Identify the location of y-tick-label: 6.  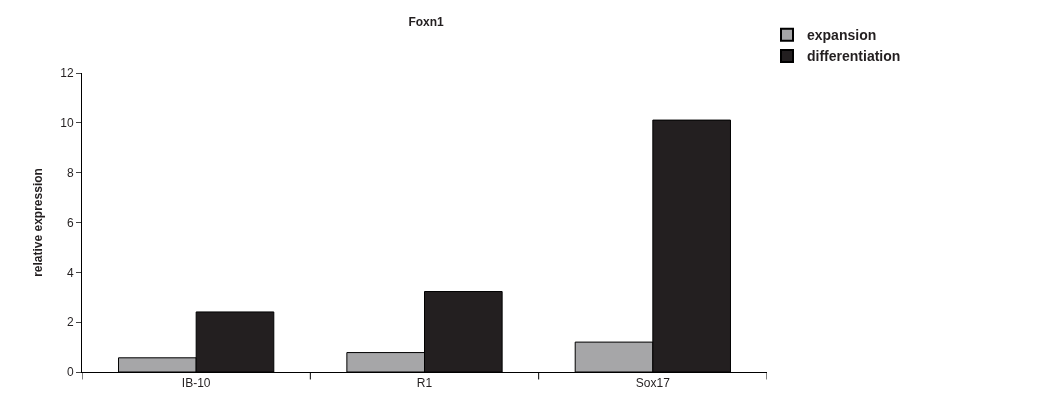
(70, 222).